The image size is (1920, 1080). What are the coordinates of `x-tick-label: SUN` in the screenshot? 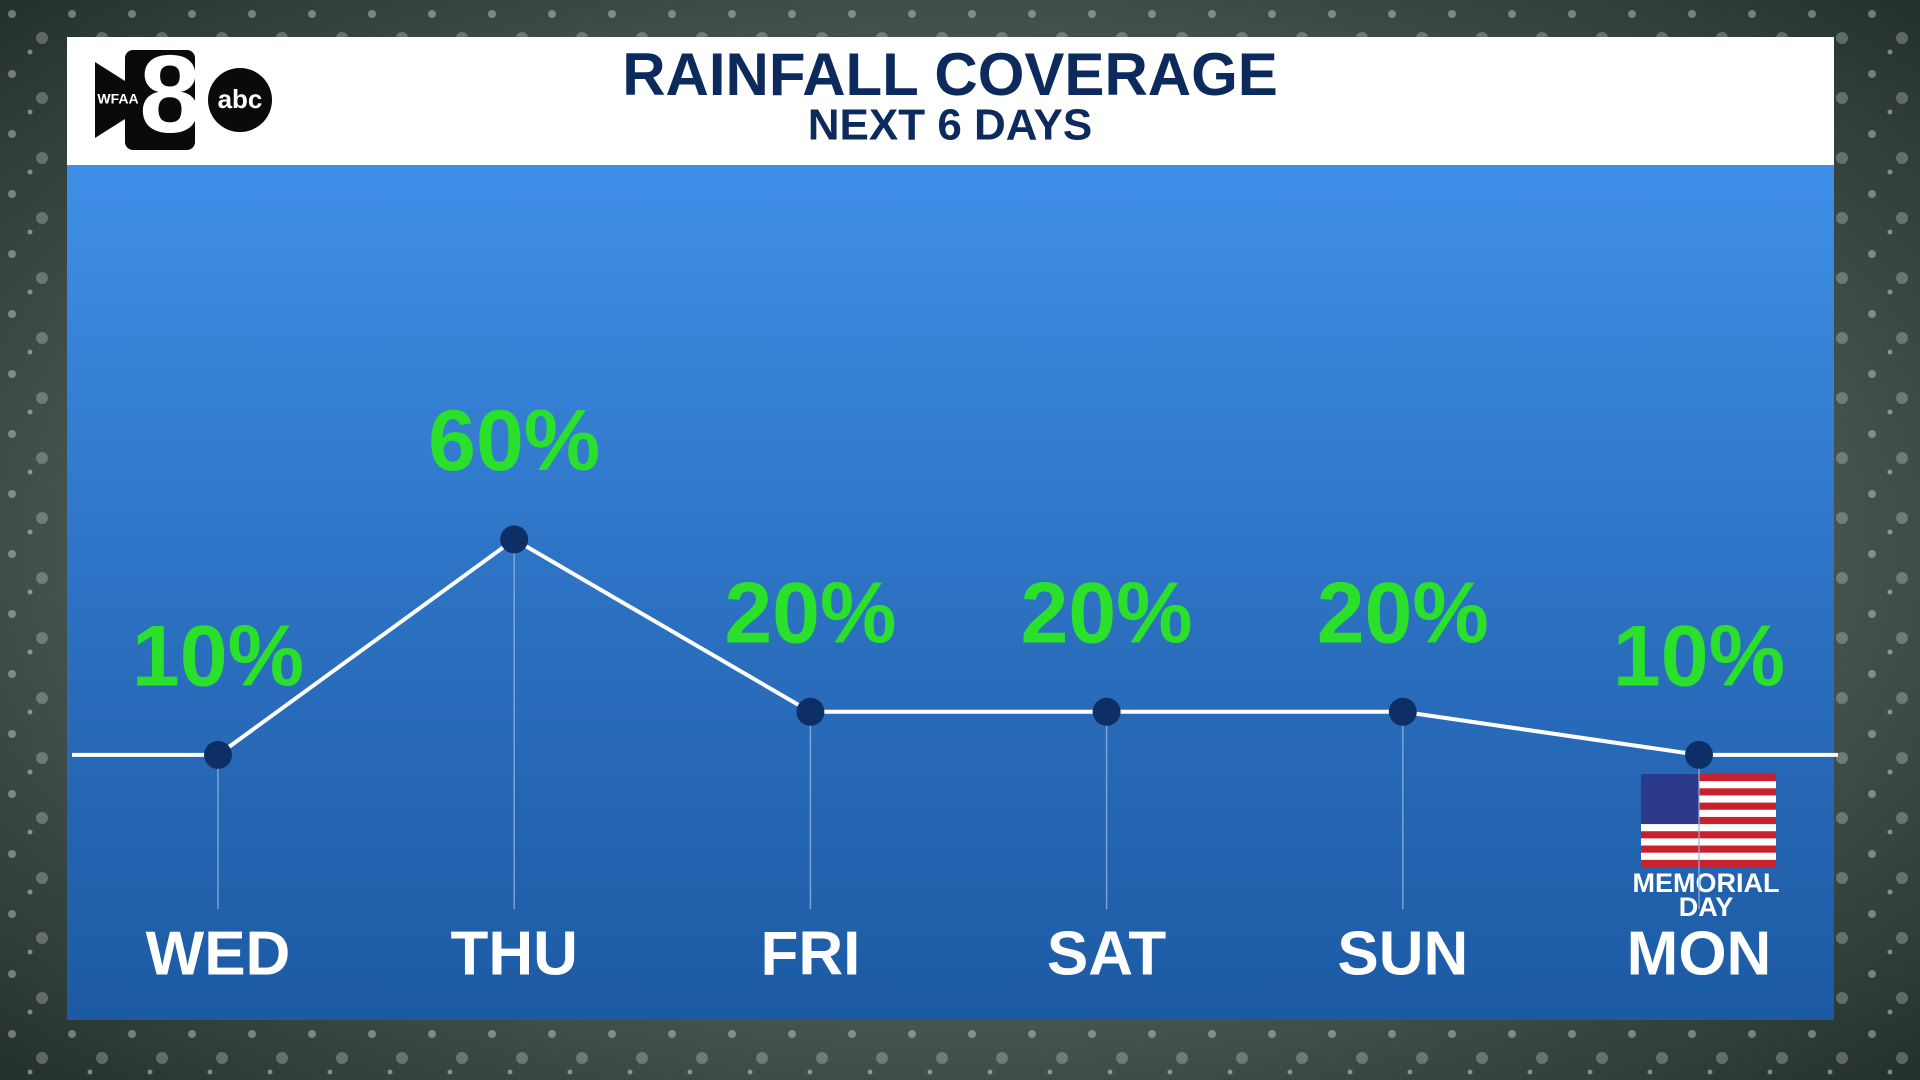 It's located at (1402, 953).